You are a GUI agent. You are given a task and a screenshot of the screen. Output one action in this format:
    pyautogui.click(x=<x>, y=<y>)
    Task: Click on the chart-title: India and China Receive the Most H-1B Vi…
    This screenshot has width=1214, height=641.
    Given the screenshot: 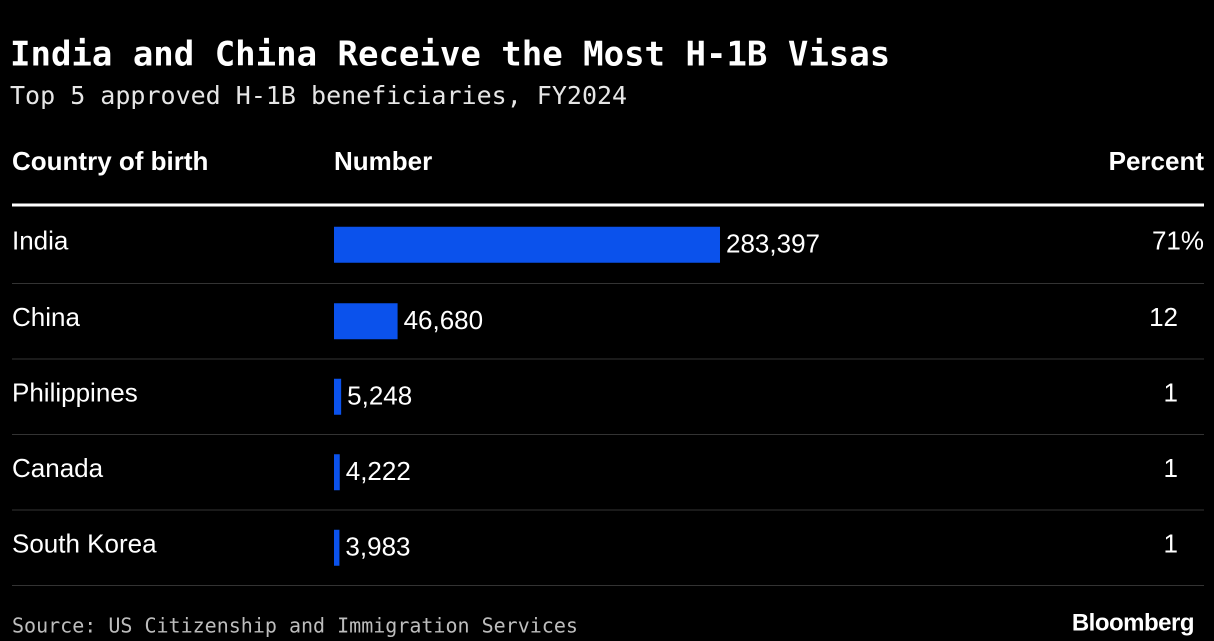 What is the action you would take?
    pyautogui.click(x=450, y=55)
    